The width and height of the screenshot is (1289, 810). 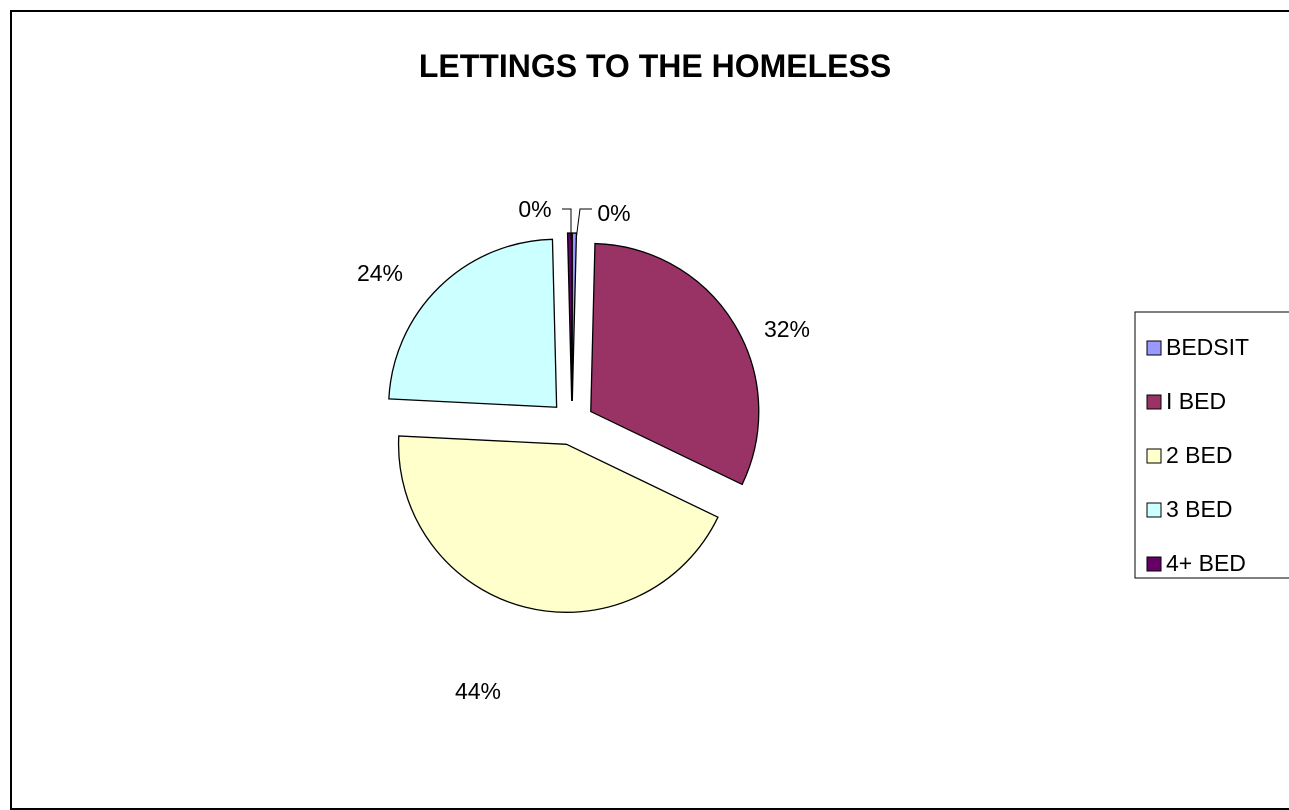 What do you see at coordinates (558, 524) in the screenshot?
I see `pie-slice-2-bed` at bounding box center [558, 524].